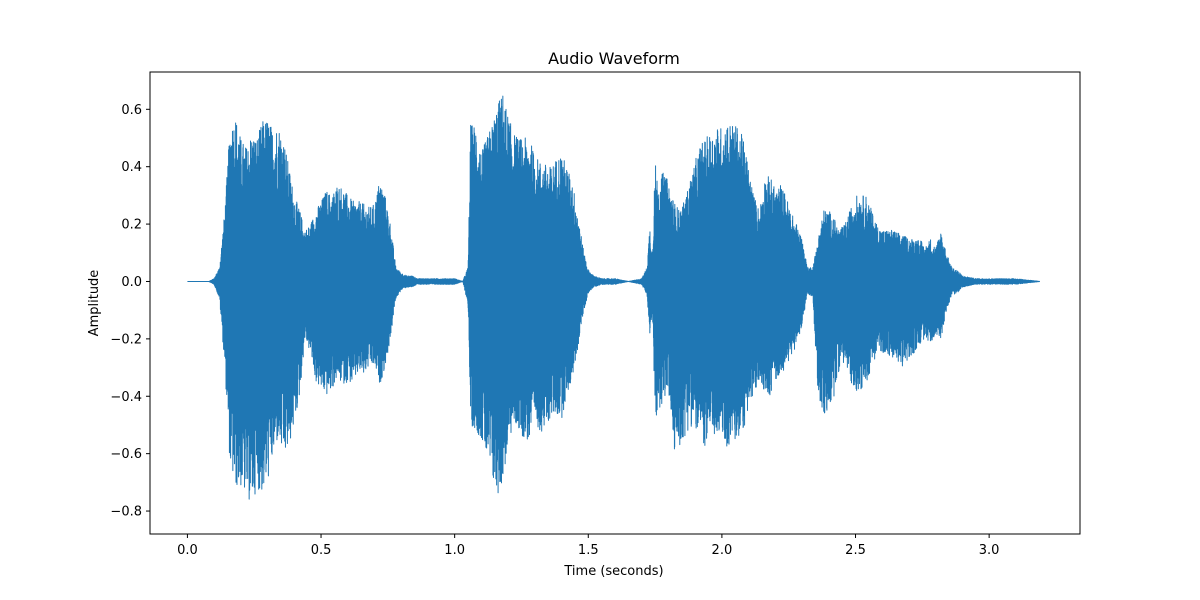  What do you see at coordinates (187, 550) in the screenshot?
I see `x-tick-label: 0.0` at bounding box center [187, 550].